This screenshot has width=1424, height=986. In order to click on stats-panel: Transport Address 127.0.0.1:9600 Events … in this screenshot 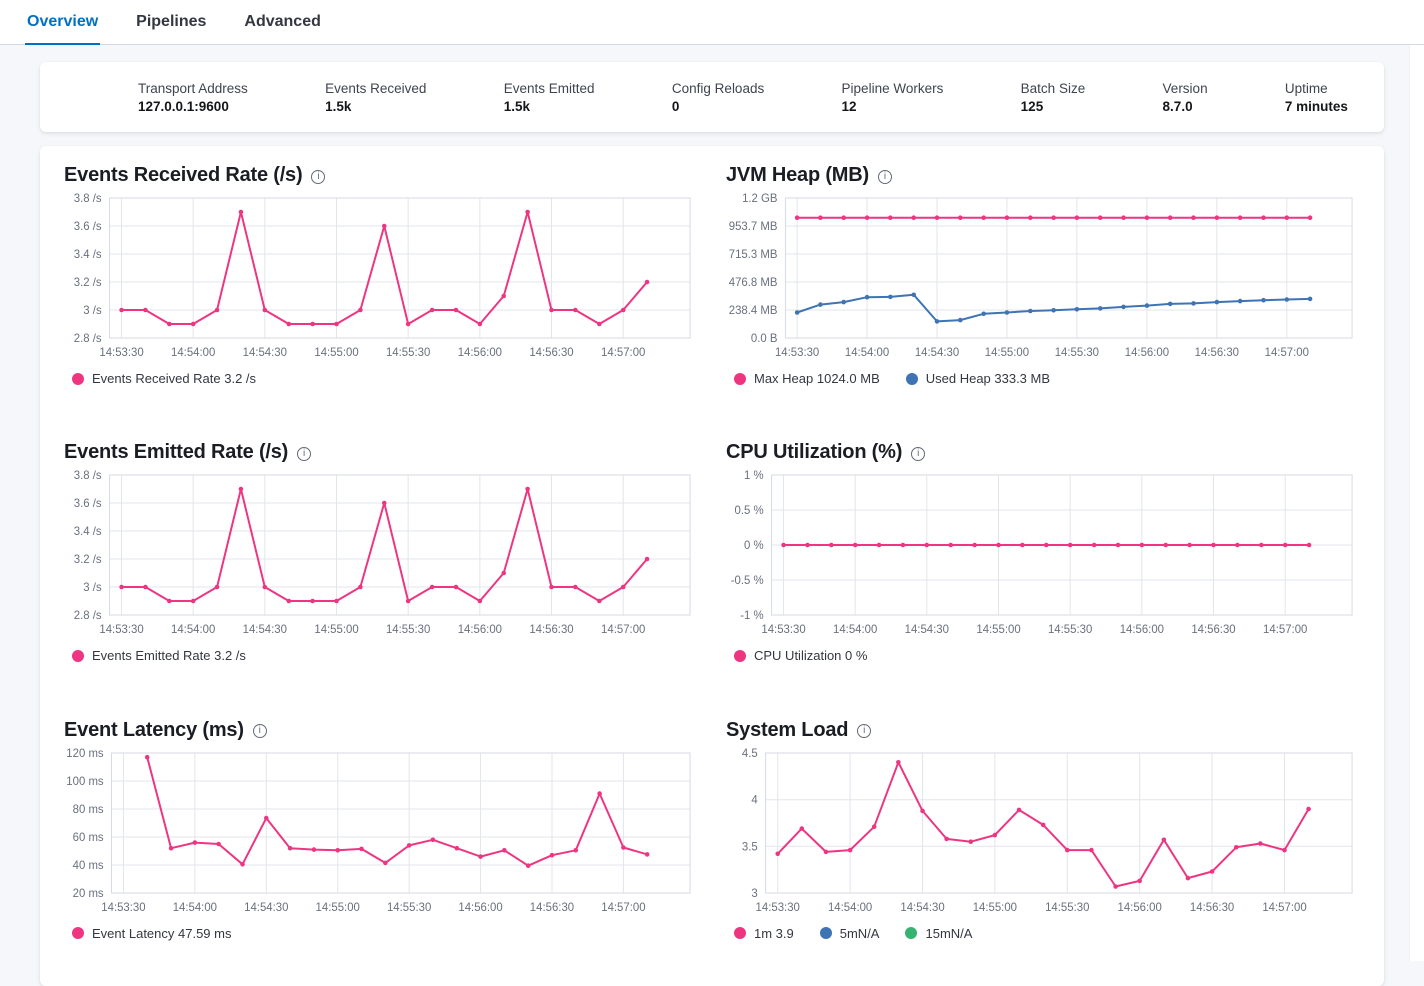, I will do `click(712, 97)`.